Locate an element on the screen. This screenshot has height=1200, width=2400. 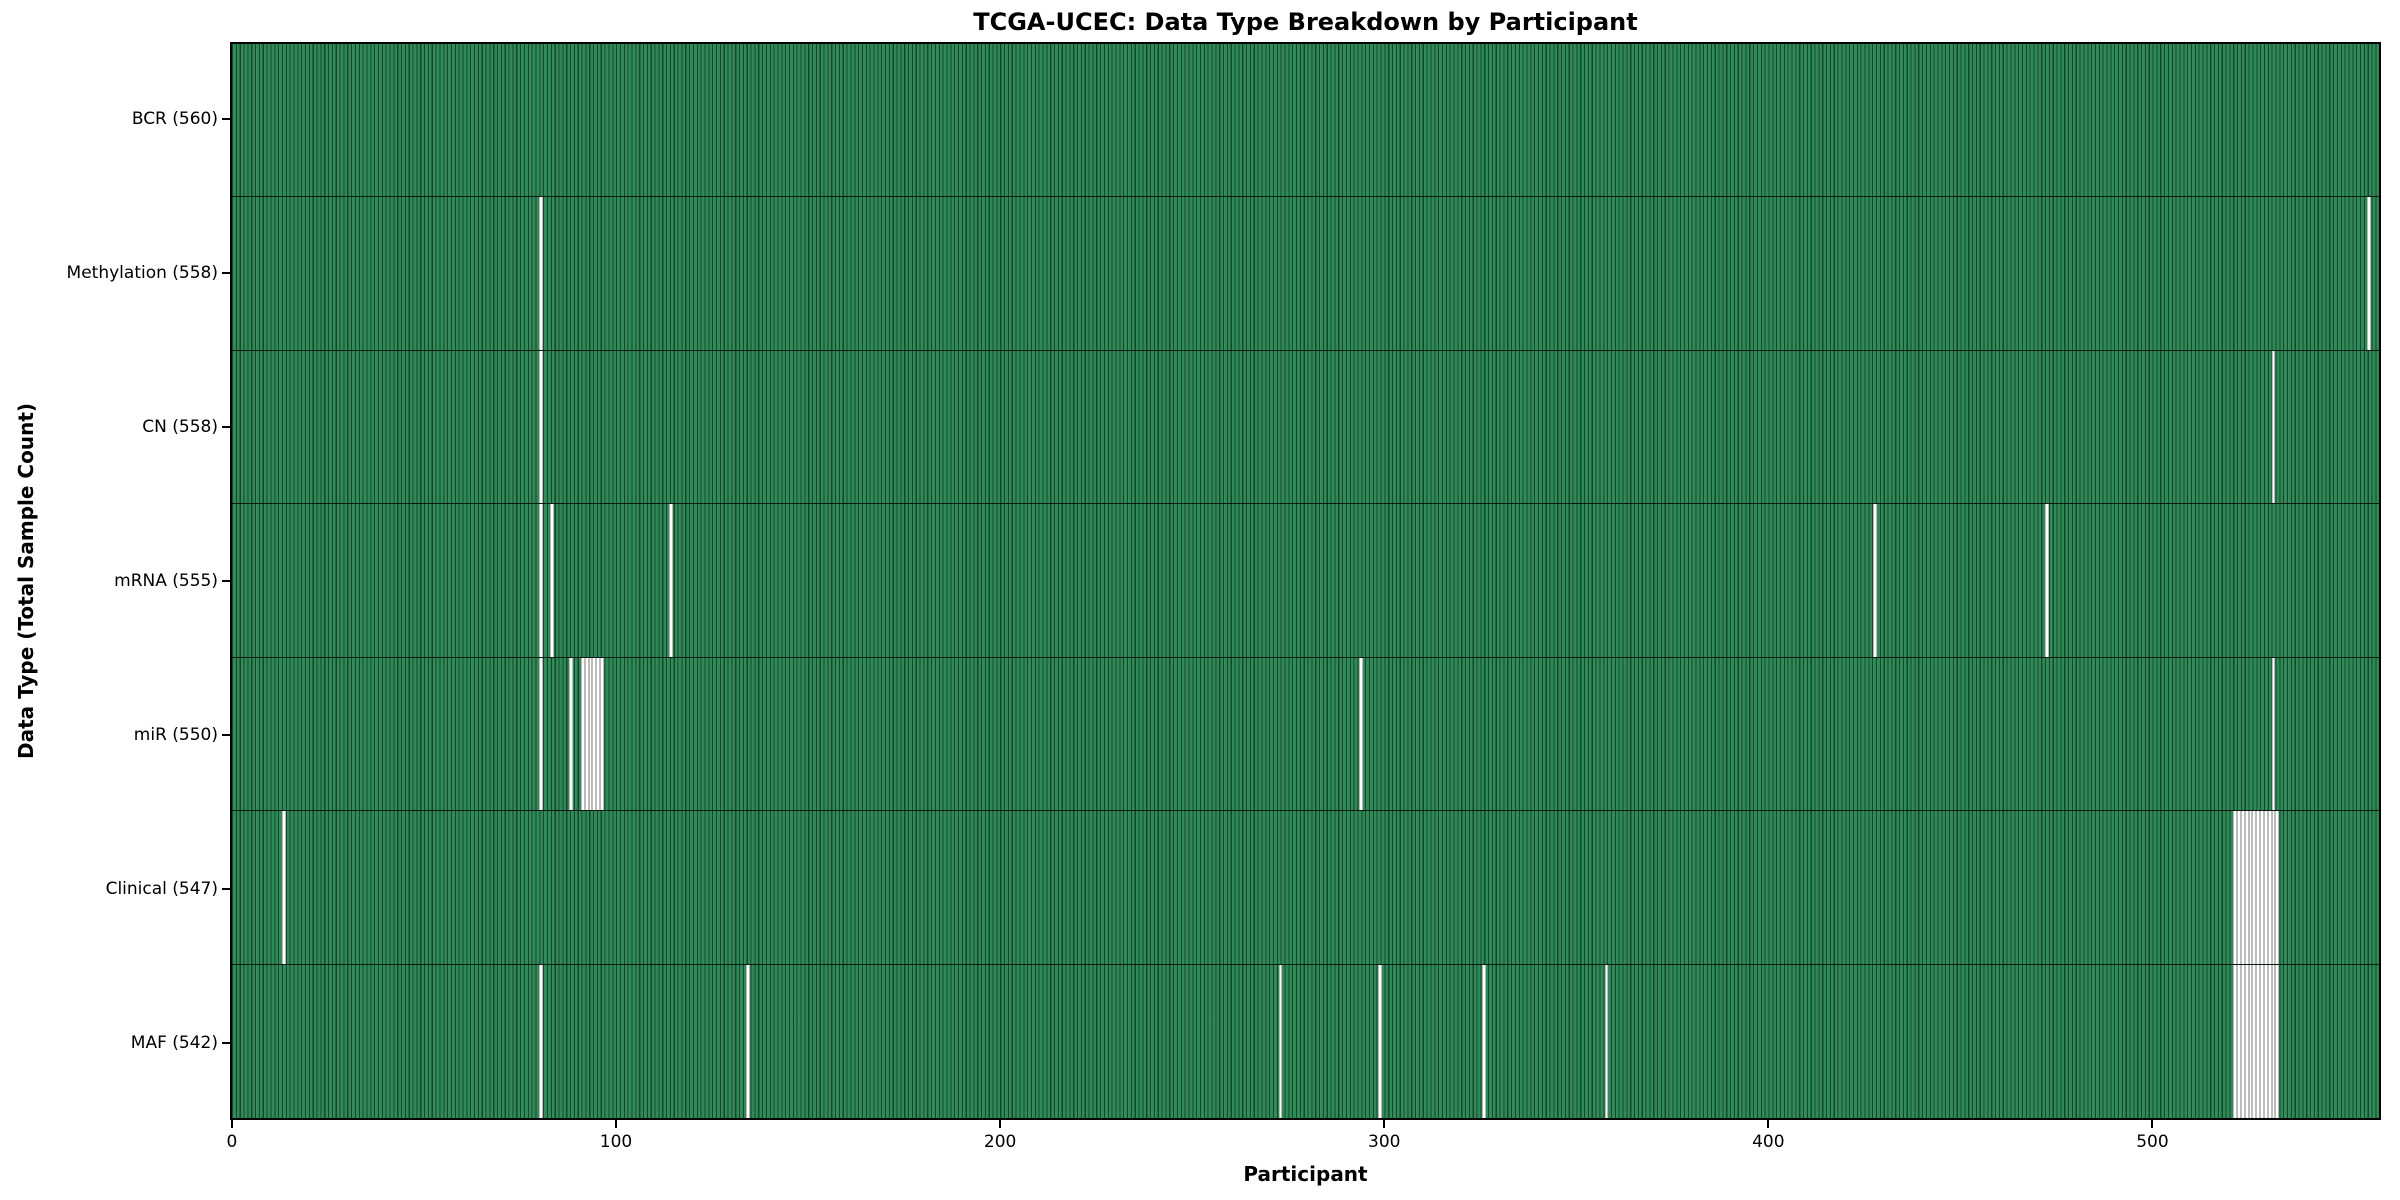
row-bcr is located at coordinates (1305, 121).